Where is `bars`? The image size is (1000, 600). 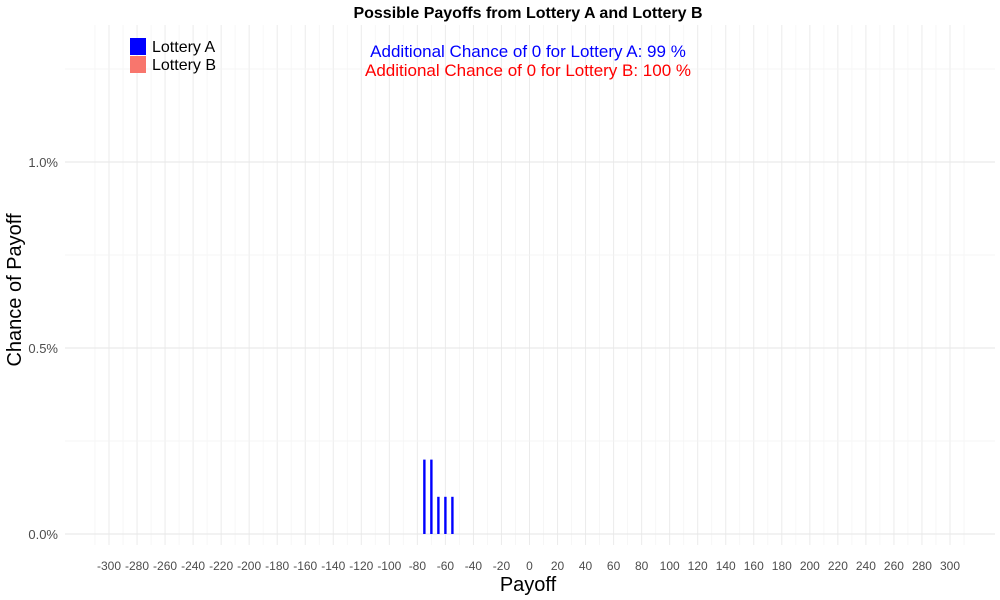
bars is located at coordinates (438, 496).